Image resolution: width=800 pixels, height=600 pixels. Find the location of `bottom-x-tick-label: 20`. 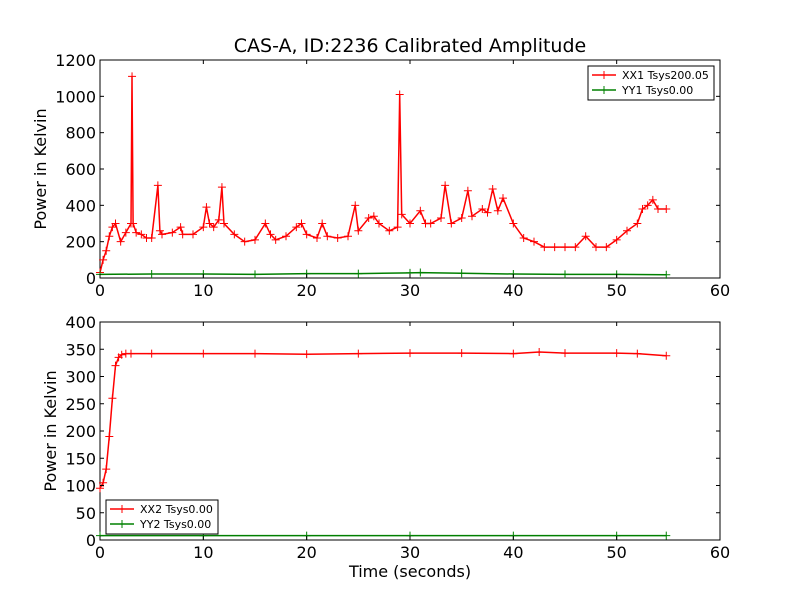

bottom-x-tick-label: 20 is located at coordinates (306, 552).